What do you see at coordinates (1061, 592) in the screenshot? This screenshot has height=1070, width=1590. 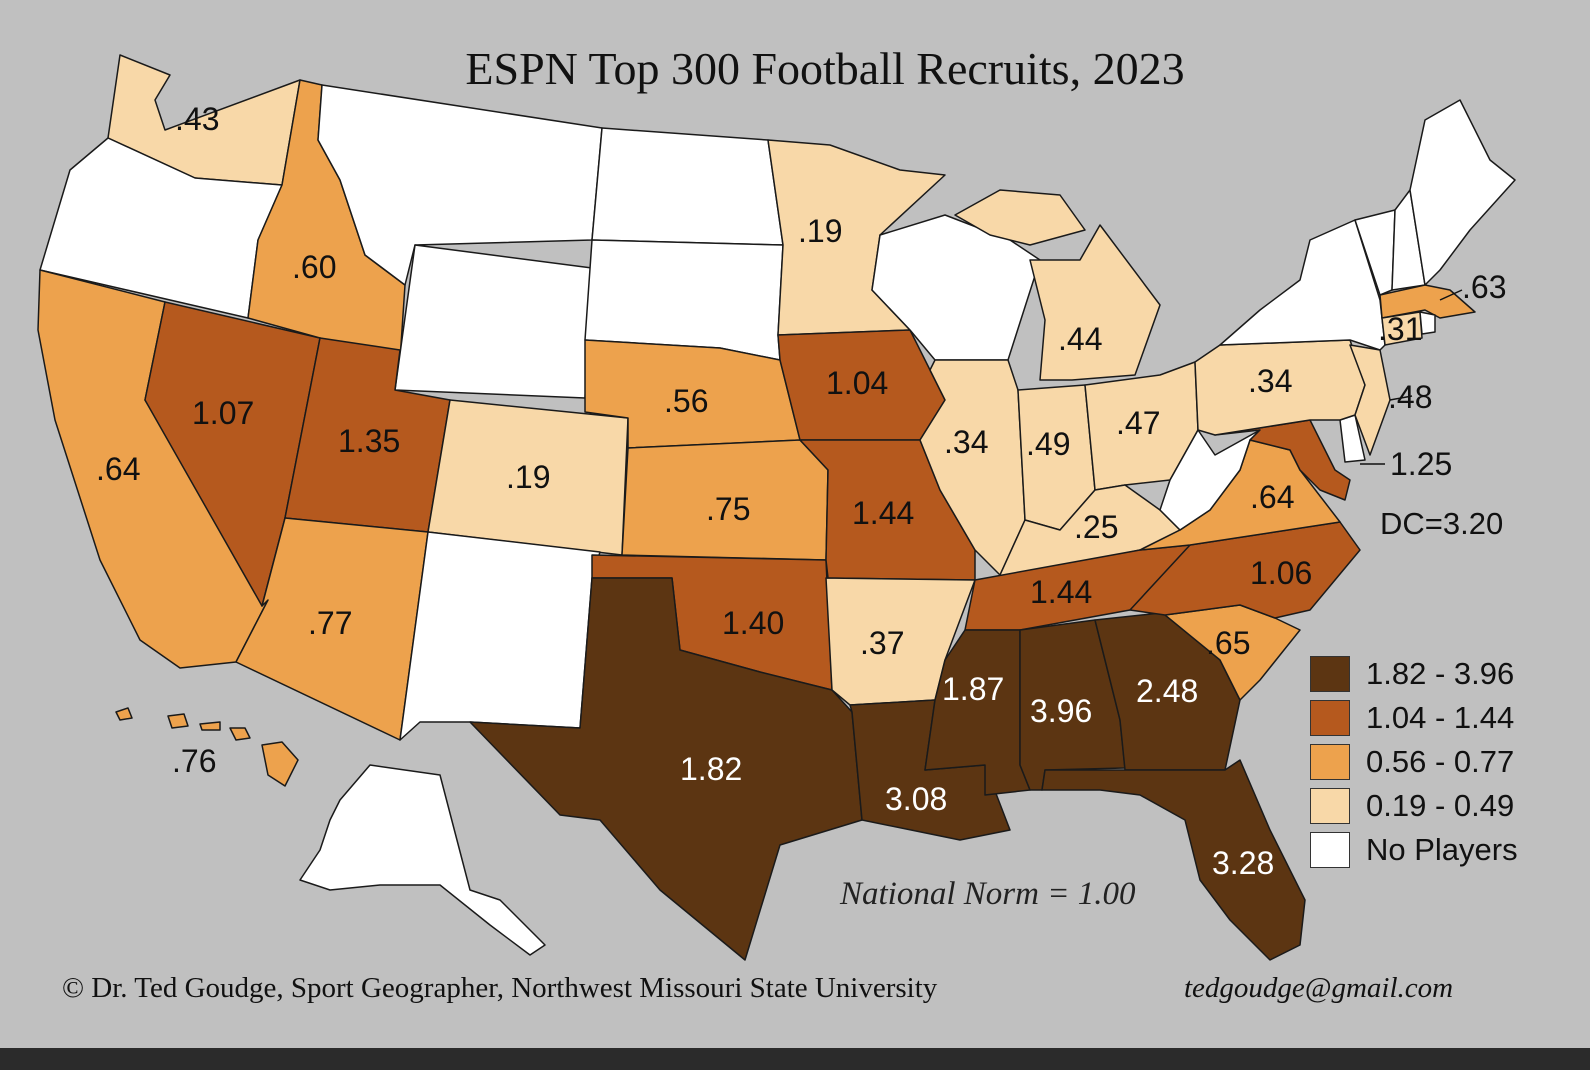 I see `label-tennessee: 1.44` at bounding box center [1061, 592].